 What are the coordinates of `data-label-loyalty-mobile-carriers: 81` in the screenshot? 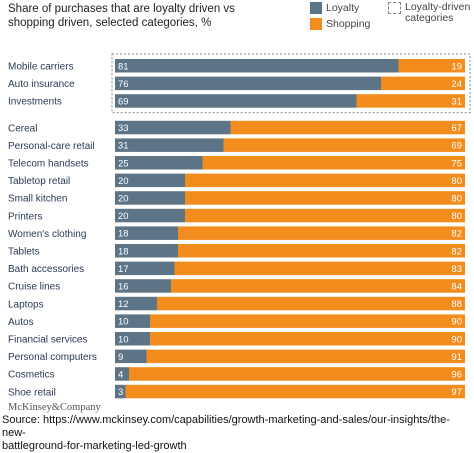 It's located at (123, 66).